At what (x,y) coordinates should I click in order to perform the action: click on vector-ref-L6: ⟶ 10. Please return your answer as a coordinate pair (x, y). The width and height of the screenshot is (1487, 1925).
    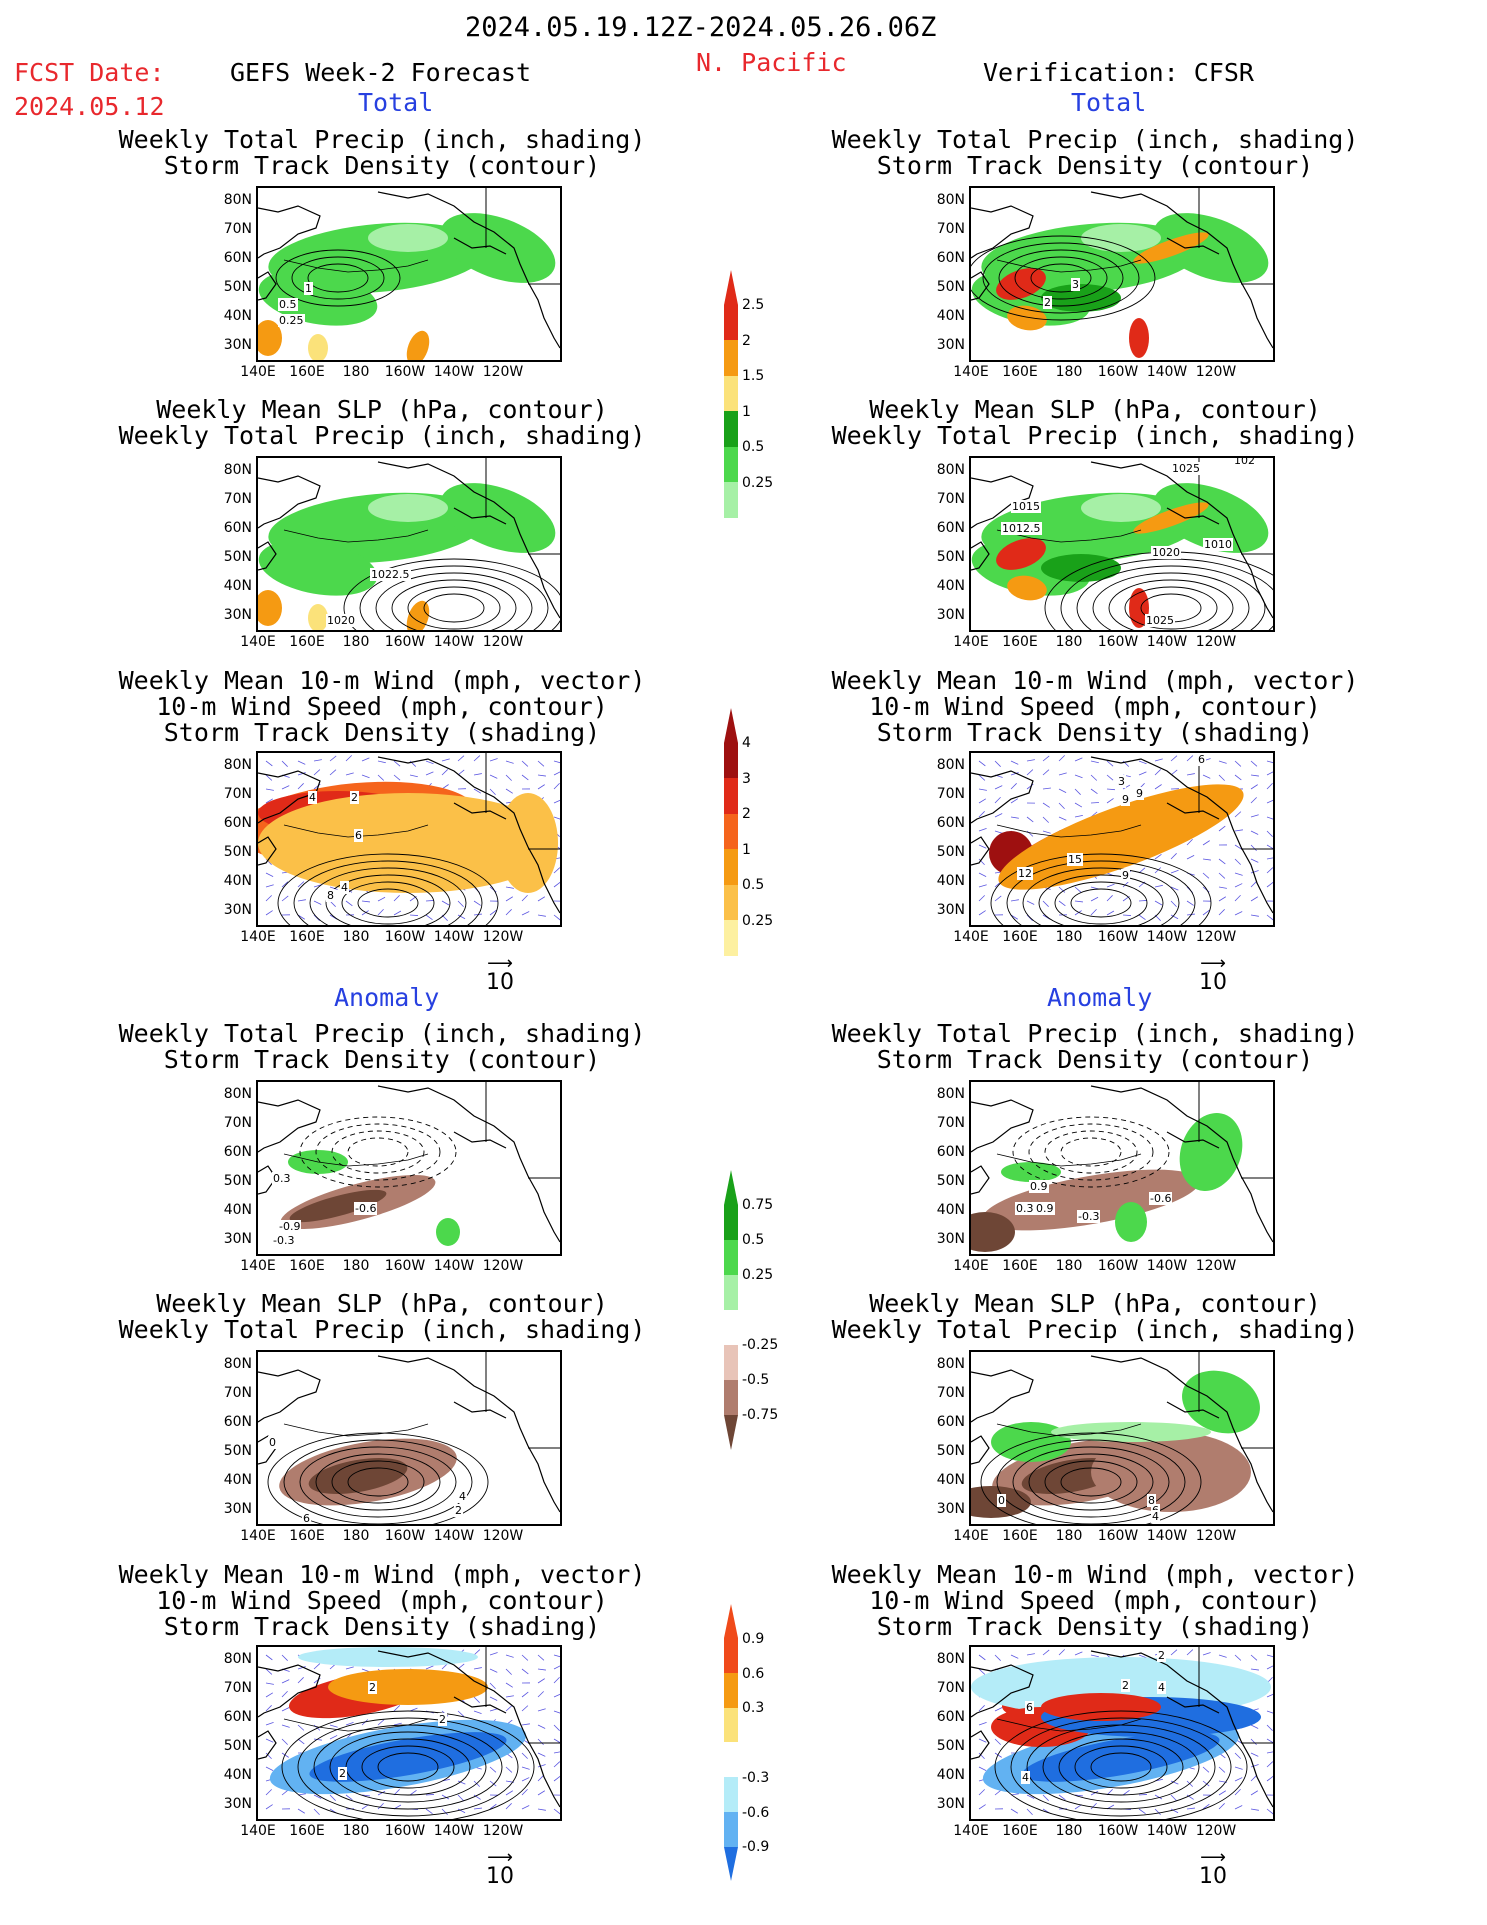
    Looking at the image, I should click on (500, 1868).